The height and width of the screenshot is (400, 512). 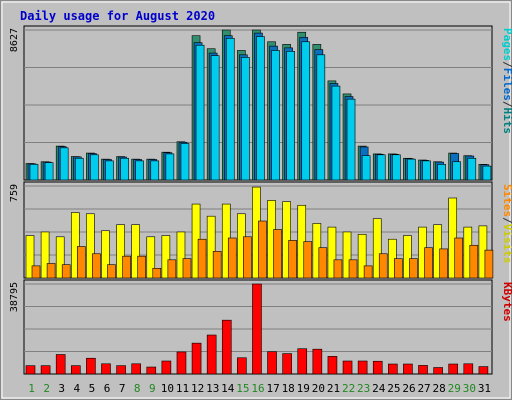 What do you see at coordinates (506, 104) in the screenshot?
I see `side-label-part: /` at bounding box center [506, 104].